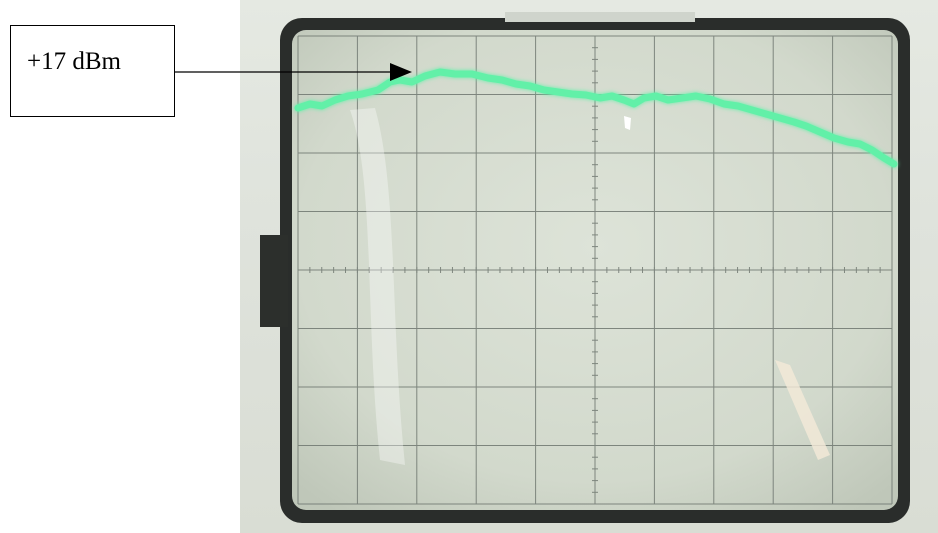 The height and width of the screenshot is (533, 938). I want to click on callout-label-box: +17 dBm, so click(92, 71).